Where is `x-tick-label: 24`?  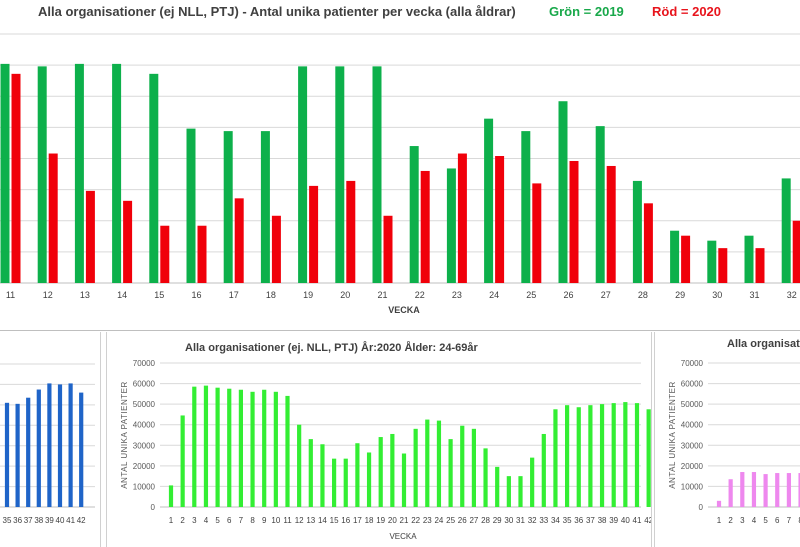 x-tick-label: 24 is located at coordinates (438, 520).